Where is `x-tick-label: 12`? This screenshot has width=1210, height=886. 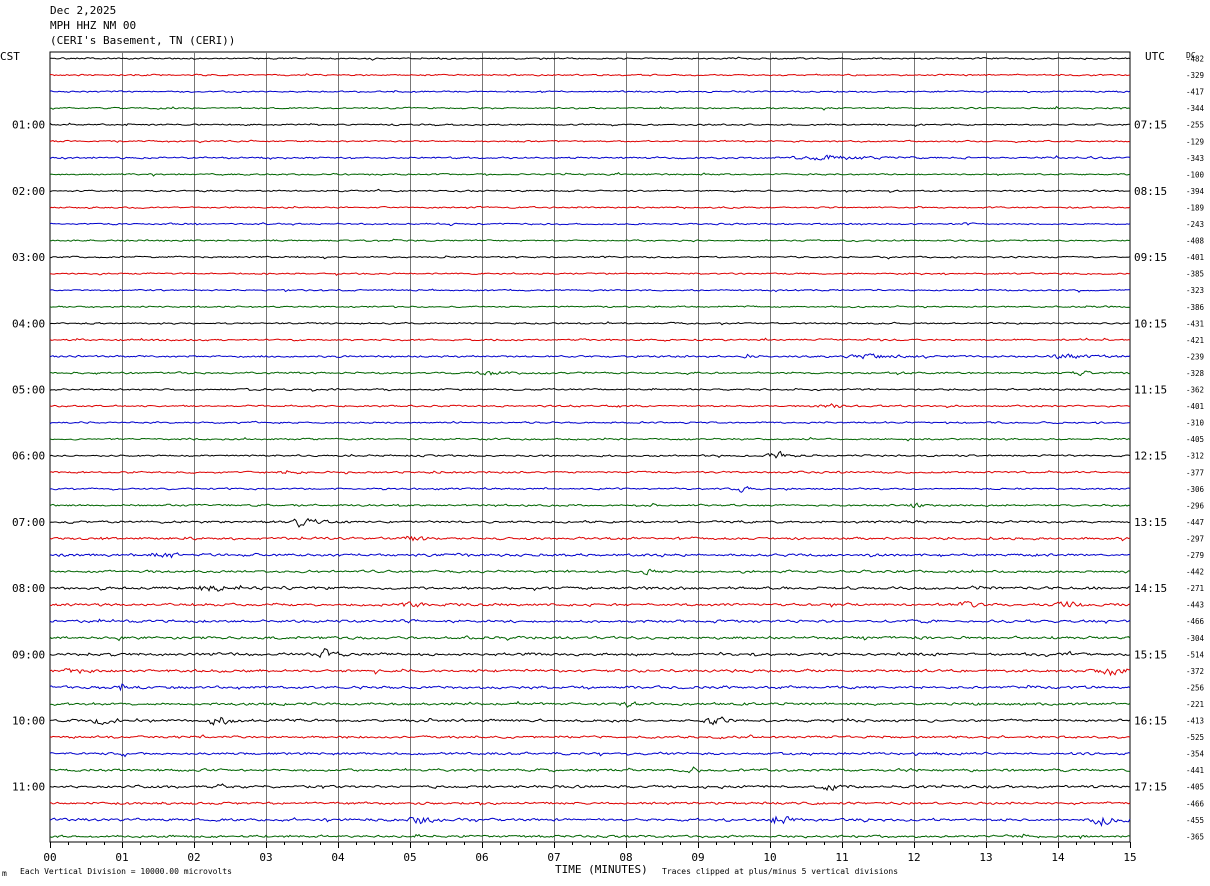
x-tick-label: 12 is located at coordinates (913, 857).